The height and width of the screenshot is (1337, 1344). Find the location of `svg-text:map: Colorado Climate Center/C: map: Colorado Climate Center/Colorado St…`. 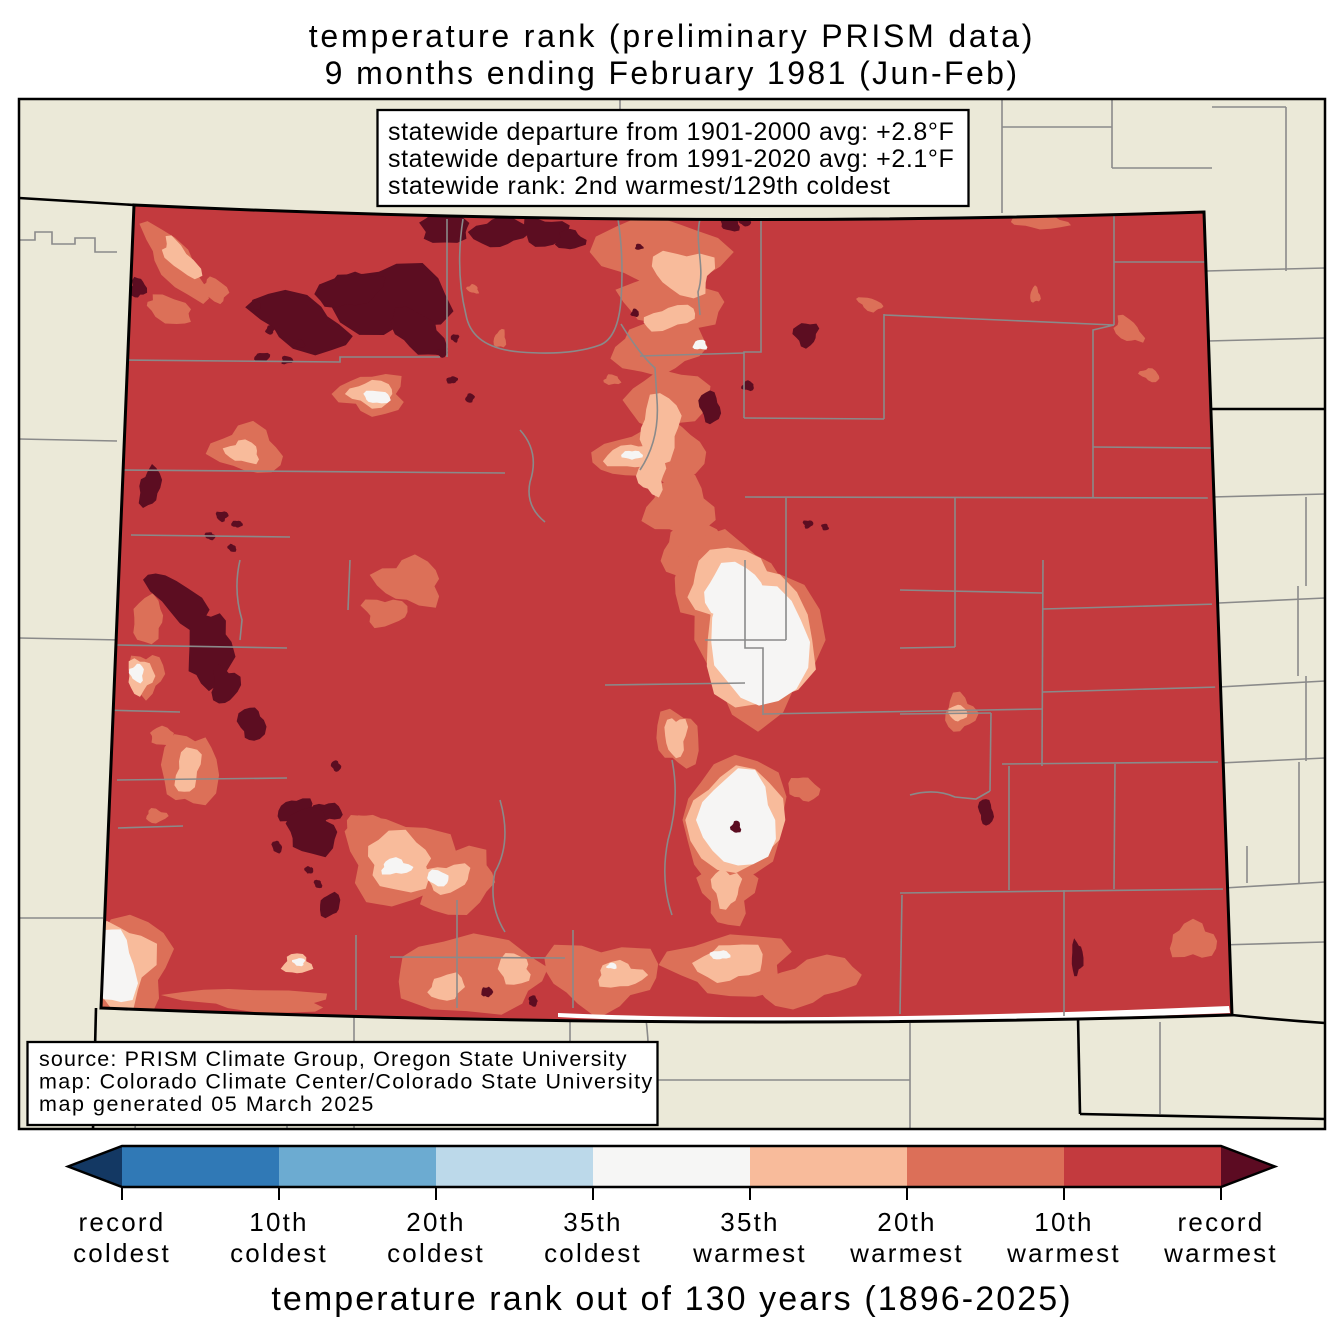

svg-text:map: Colorado Climate Center/C: map: Colorado Climate Center/Colorado St… is located at coordinates (346, 1082).